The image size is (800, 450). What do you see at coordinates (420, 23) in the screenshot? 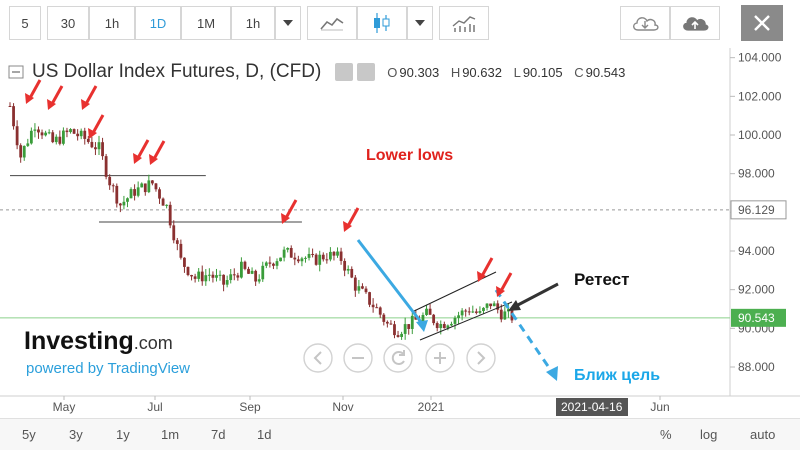
I see `chart-type-dropdown-button` at bounding box center [420, 23].